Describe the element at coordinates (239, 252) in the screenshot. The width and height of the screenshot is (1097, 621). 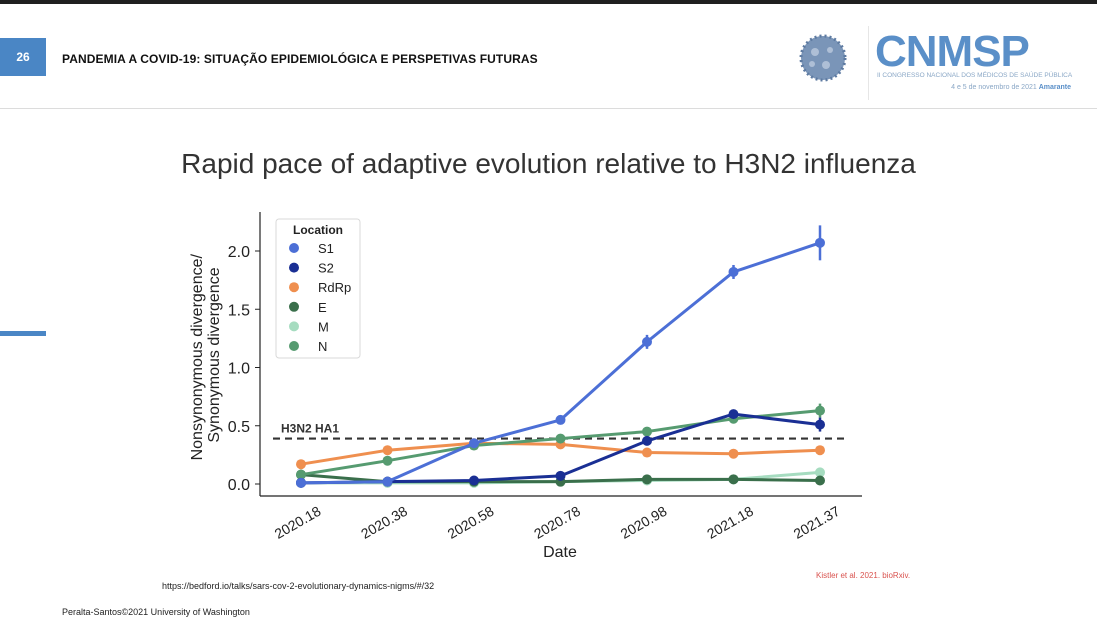
I see `y-tick-label: 2.0` at that location.